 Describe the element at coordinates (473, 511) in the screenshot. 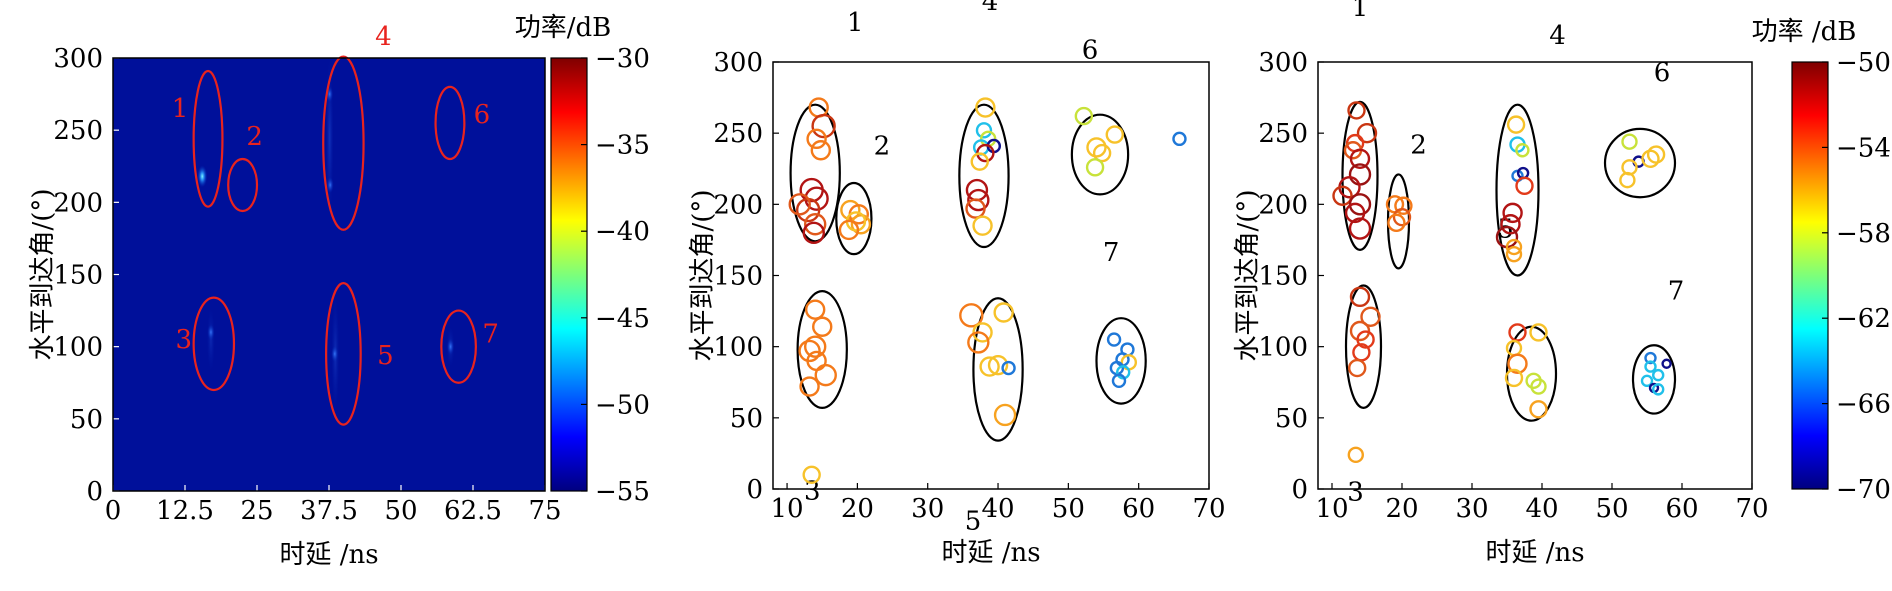

I see `x-tick-label: 62.5` at that location.